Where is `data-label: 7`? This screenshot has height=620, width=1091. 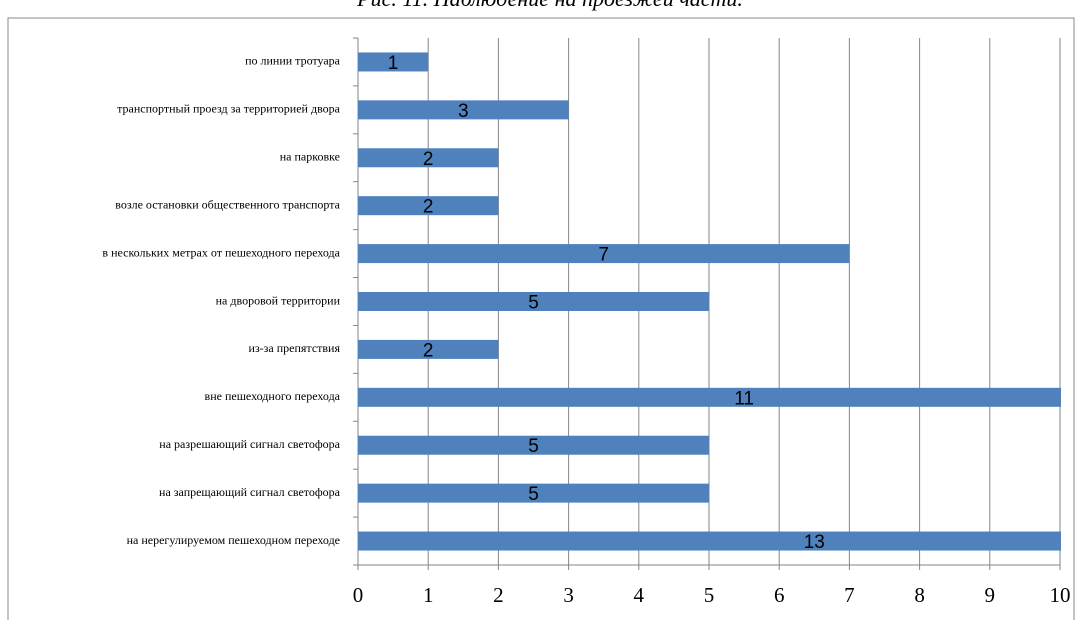 data-label: 7 is located at coordinates (603, 255).